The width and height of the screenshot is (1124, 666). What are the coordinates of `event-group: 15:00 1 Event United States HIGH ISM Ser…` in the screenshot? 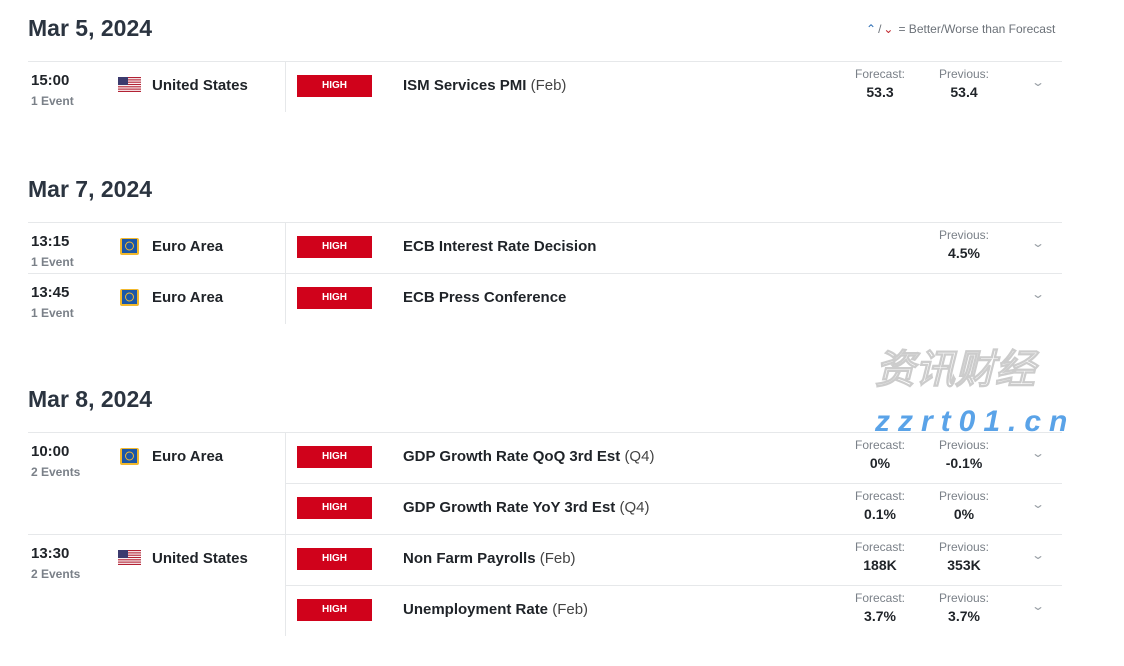 It's located at (545, 86).